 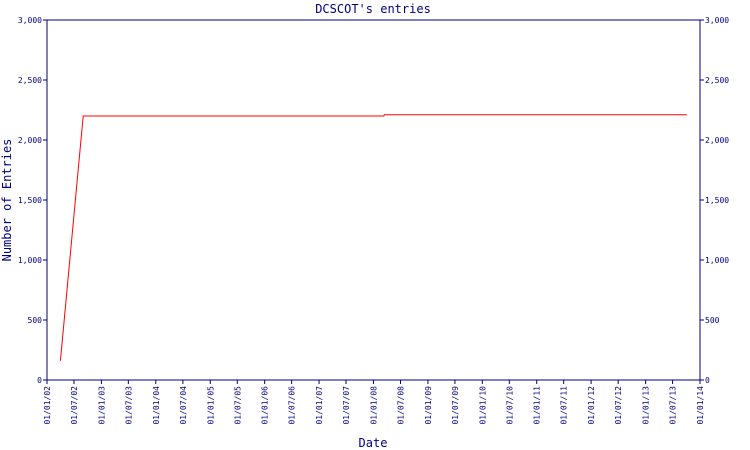 What do you see at coordinates (210, 405) in the screenshot?
I see `x-tick-label: 01/01/05` at bounding box center [210, 405].